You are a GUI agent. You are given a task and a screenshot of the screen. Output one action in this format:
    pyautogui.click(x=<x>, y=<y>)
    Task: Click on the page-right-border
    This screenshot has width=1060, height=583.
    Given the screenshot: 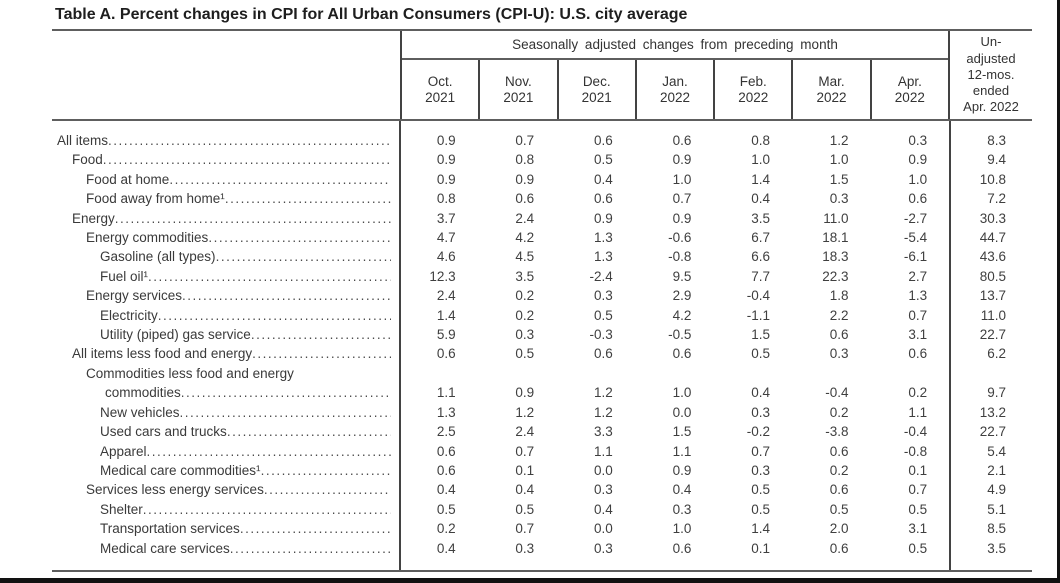 What is the action you would take?
    pyautogui.click(x=1058, y=291)
    